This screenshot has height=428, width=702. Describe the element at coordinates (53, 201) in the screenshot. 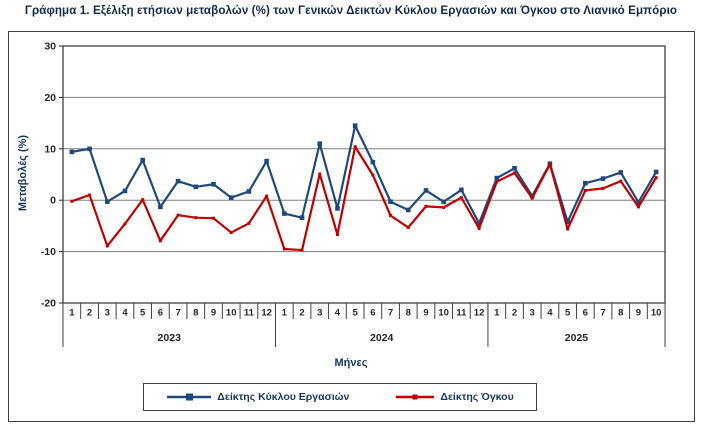

I see `y-tick-label: 0` at that location.